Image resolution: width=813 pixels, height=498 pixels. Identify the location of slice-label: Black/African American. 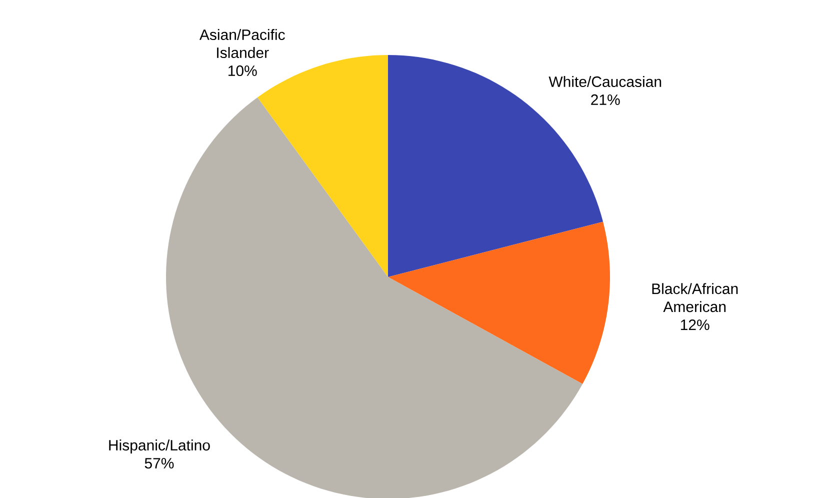
(695, 297).